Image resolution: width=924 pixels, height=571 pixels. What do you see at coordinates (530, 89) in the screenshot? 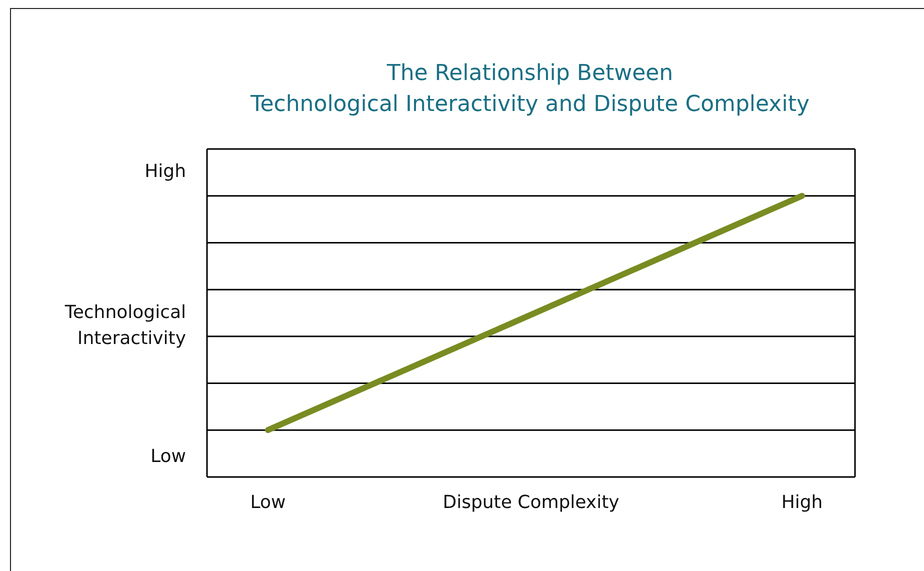
I see `chart-title: The Relationship Between Technological Interactivity and Dispute Complexity` at bounding box center [530, 89].